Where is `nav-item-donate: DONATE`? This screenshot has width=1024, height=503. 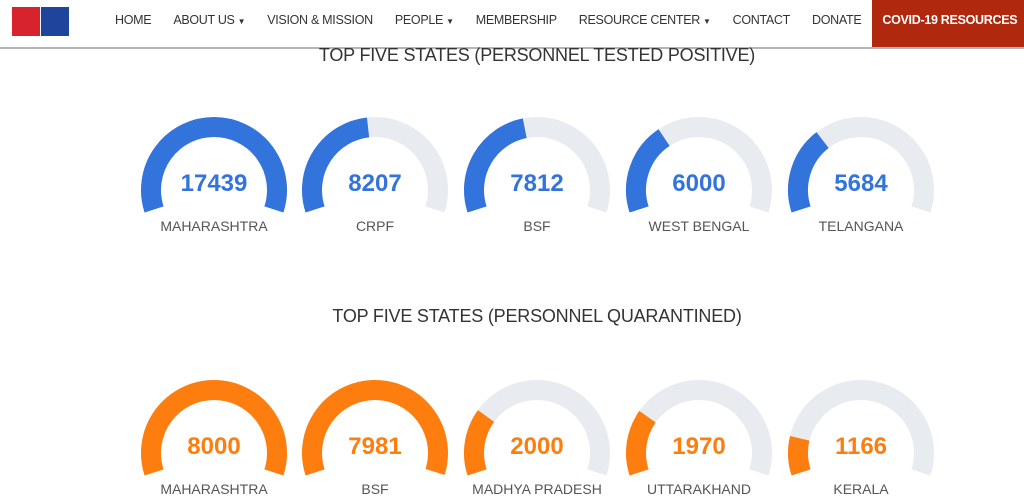
nav-item-donate: DONATE is located at coordinates (836, 23).